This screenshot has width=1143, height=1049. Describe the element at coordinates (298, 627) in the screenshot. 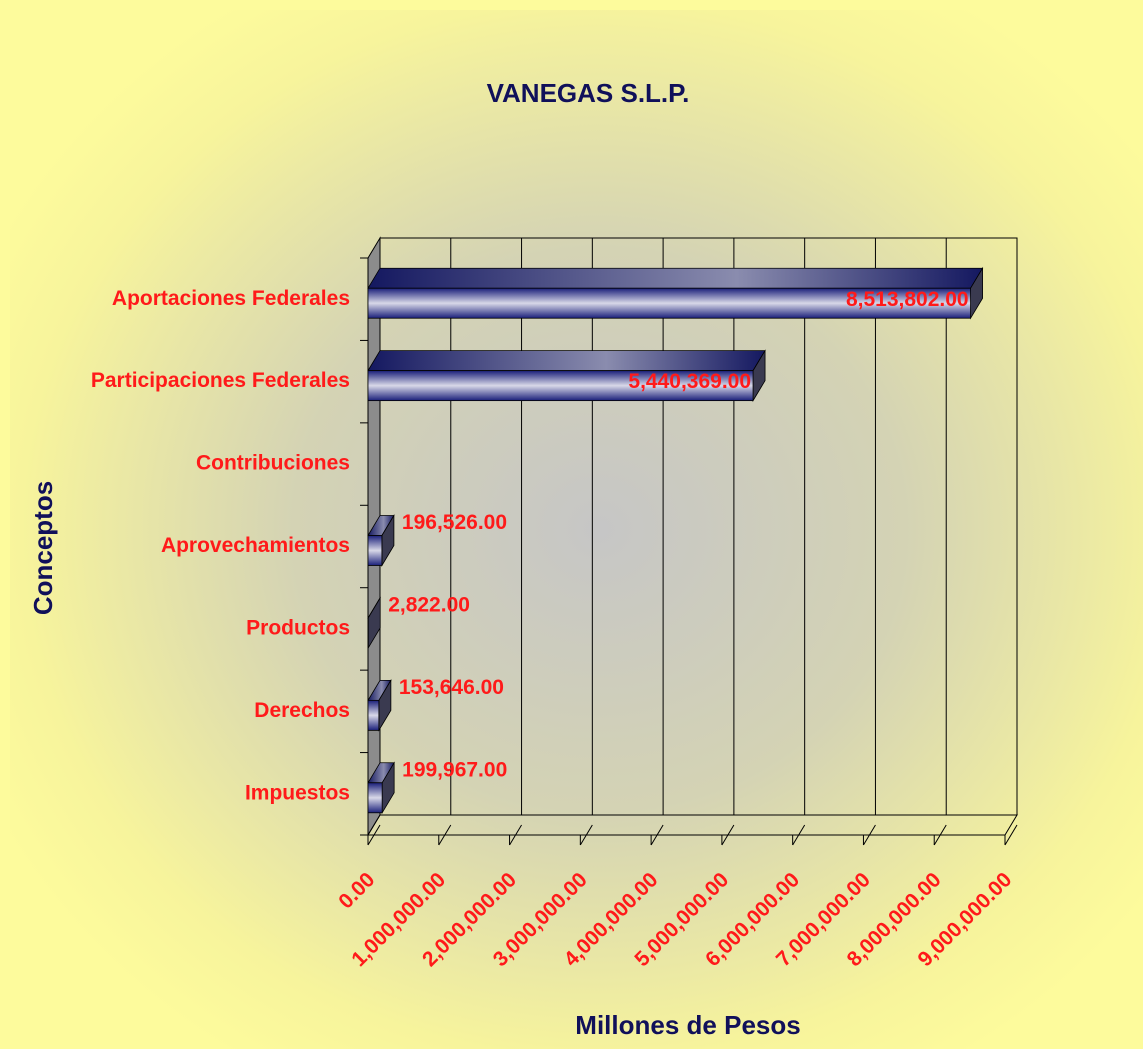

I see `y-tick-label: Productos` at that location.